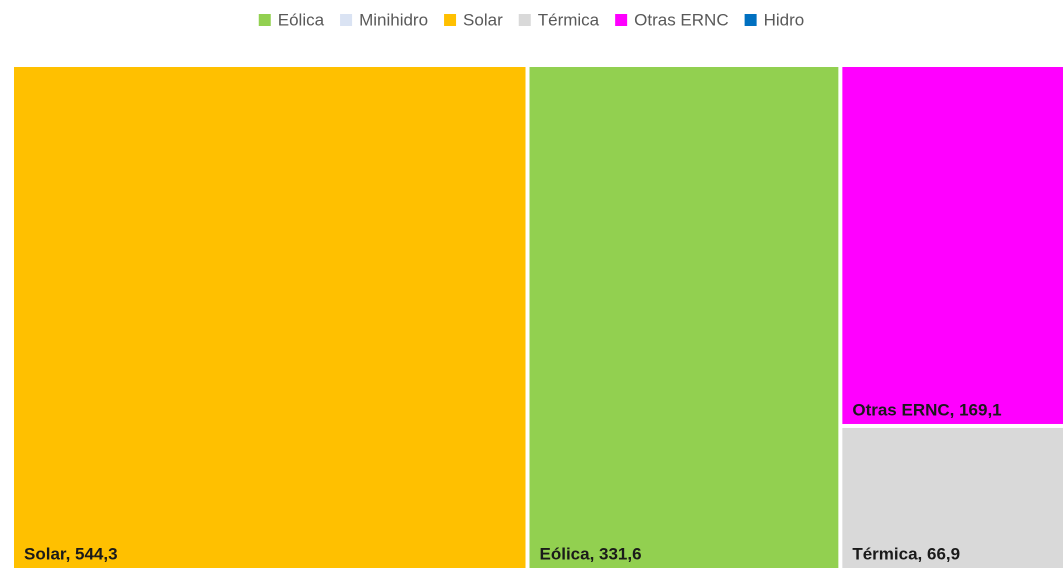 This screenshot has width=1063, height=568. What do you see at coordinates (784, 19) in the screenshot?
I see `legend-label: Hidro` at bounding box center [784, 19].